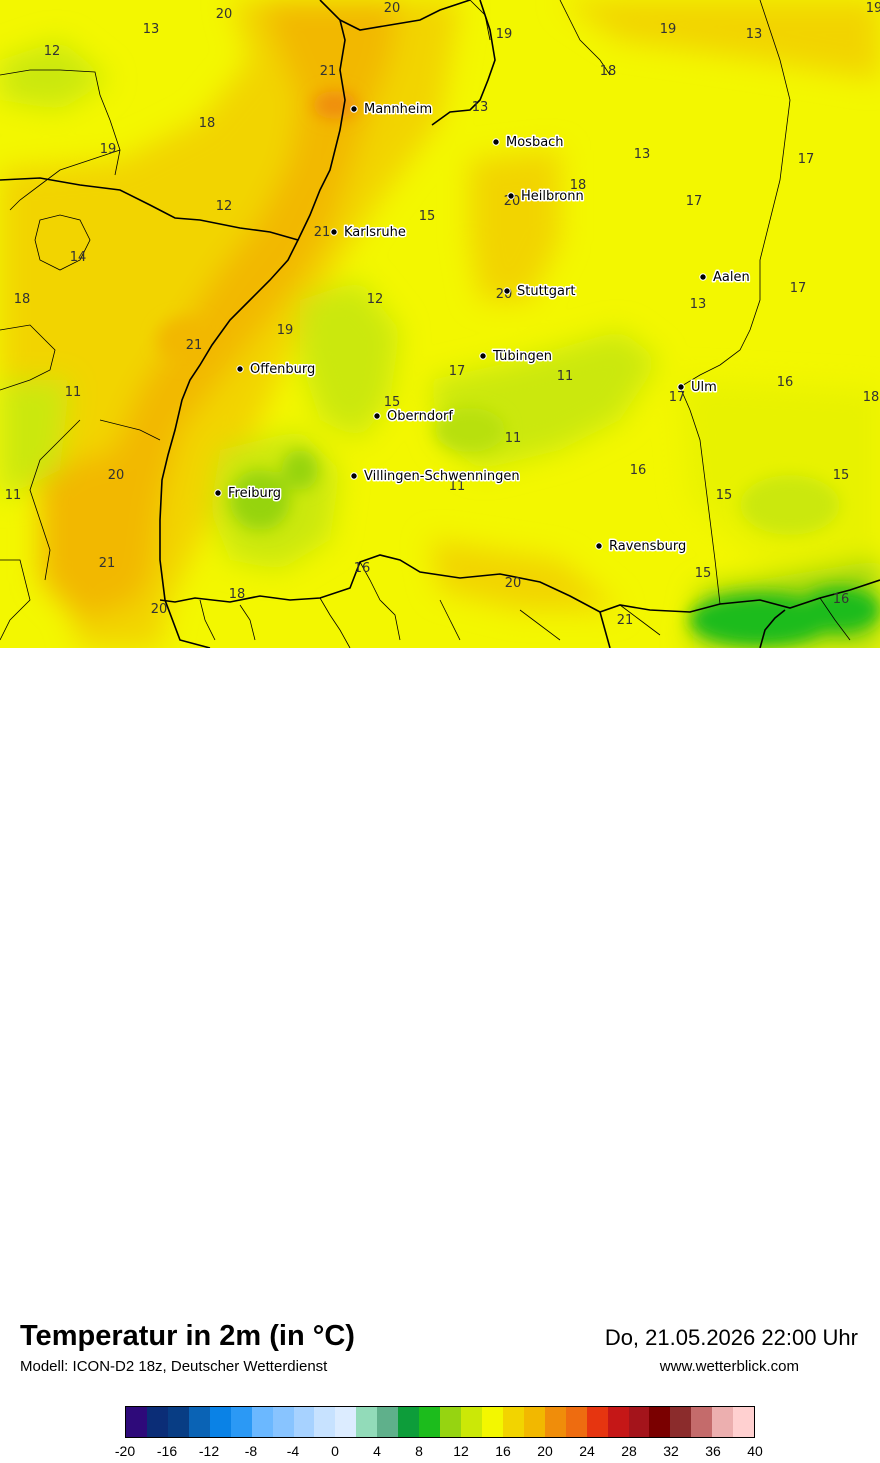 The image size is (880, 1463). What do you see at coordinates (522, 356) in the screenshot?
I see `city-label: Tübingen` at bounding box center [522, 356].